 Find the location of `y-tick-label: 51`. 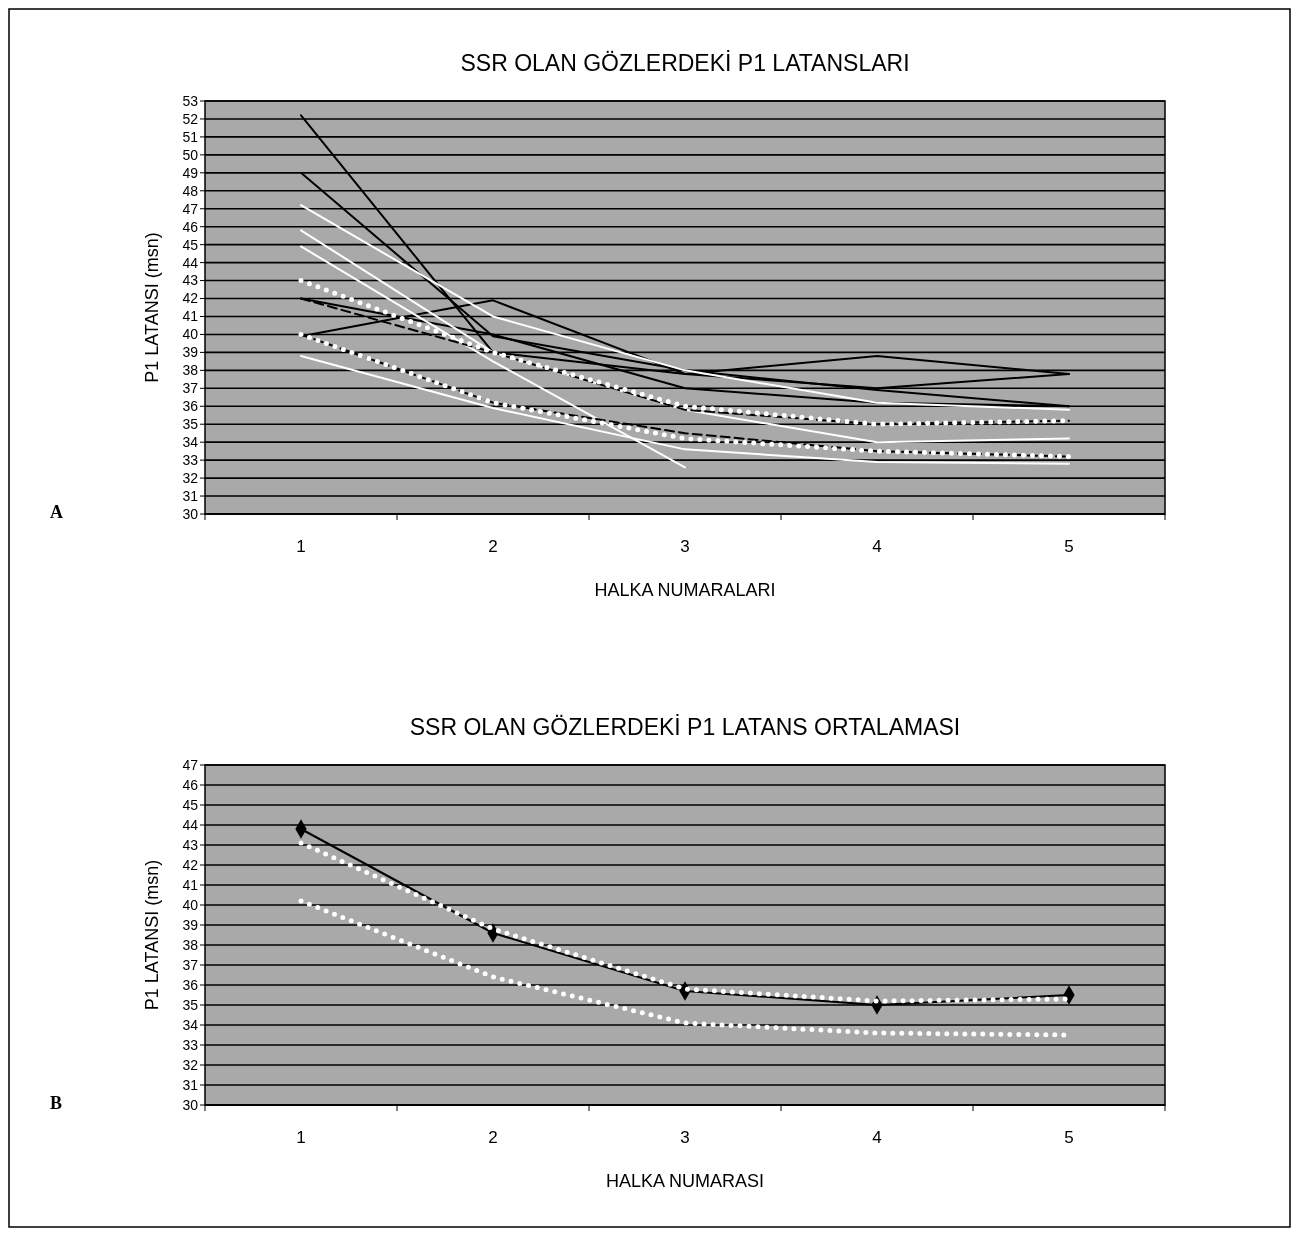

y-tick-label: 51 is located at coordinates (190, 136).